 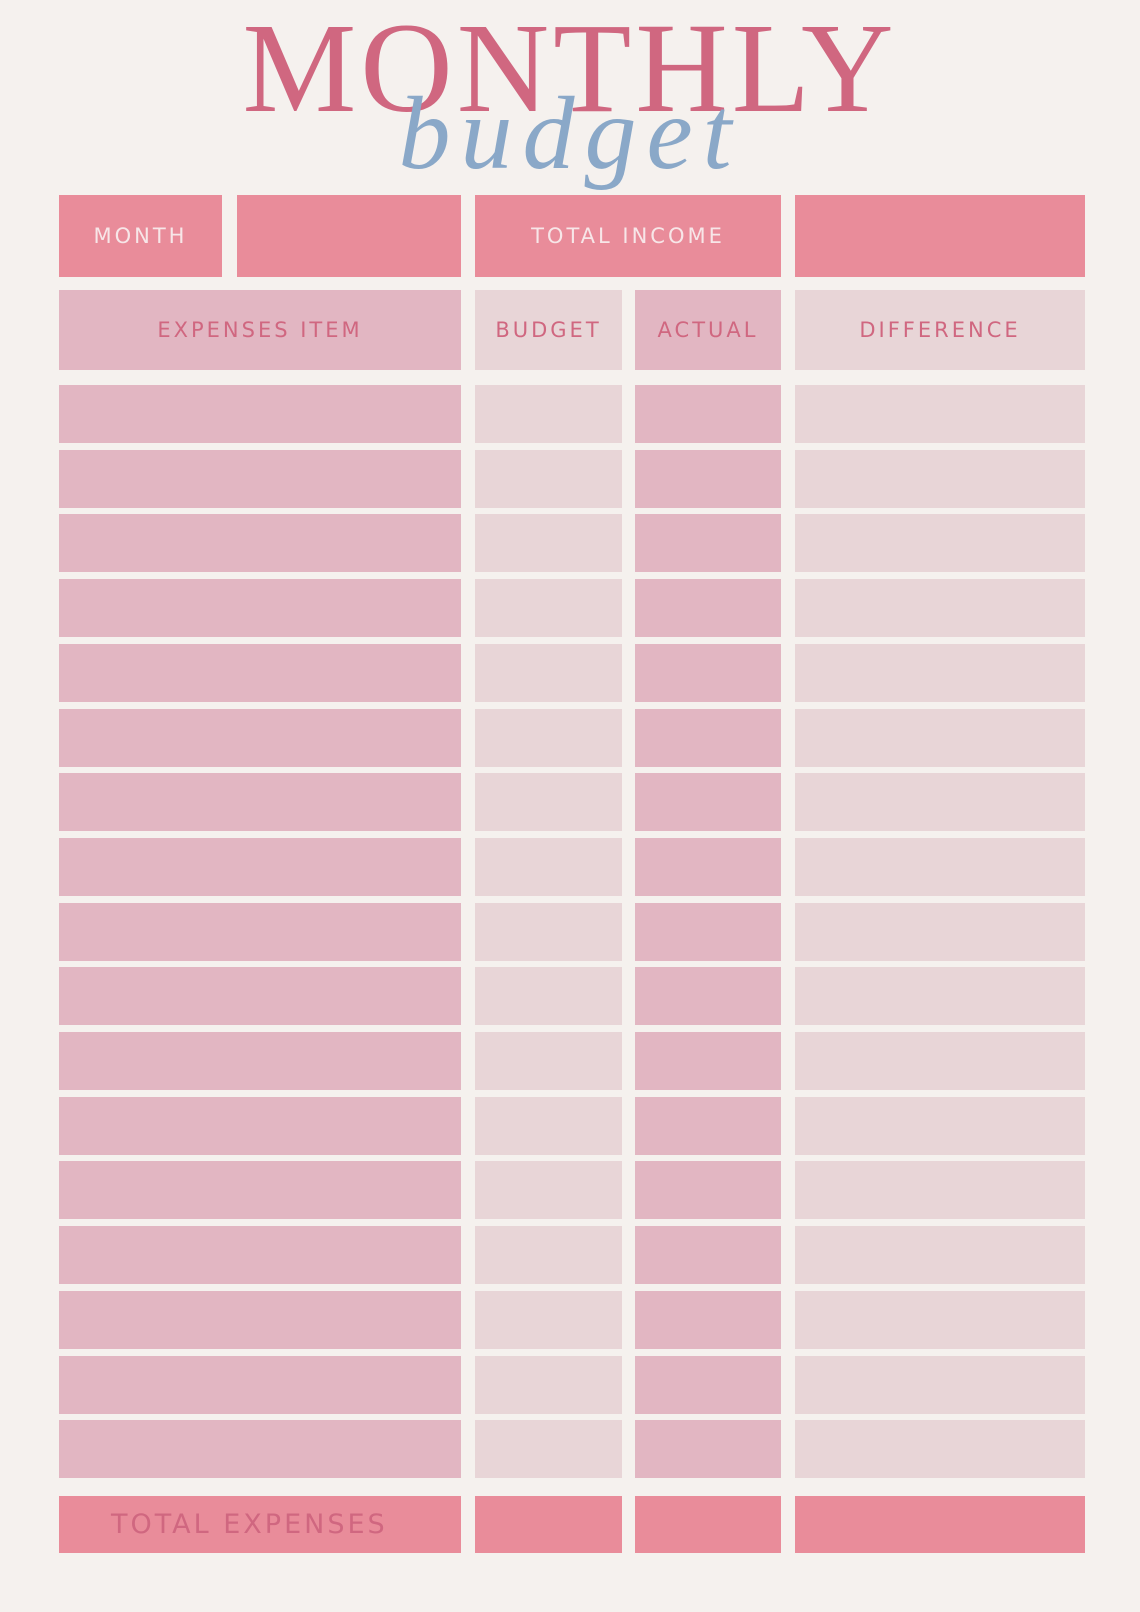 What do you see at coordinates (260, 330) in the screenshot?
I see `column-header: EXPENSES ITEM` at bounding box center [260, 330].